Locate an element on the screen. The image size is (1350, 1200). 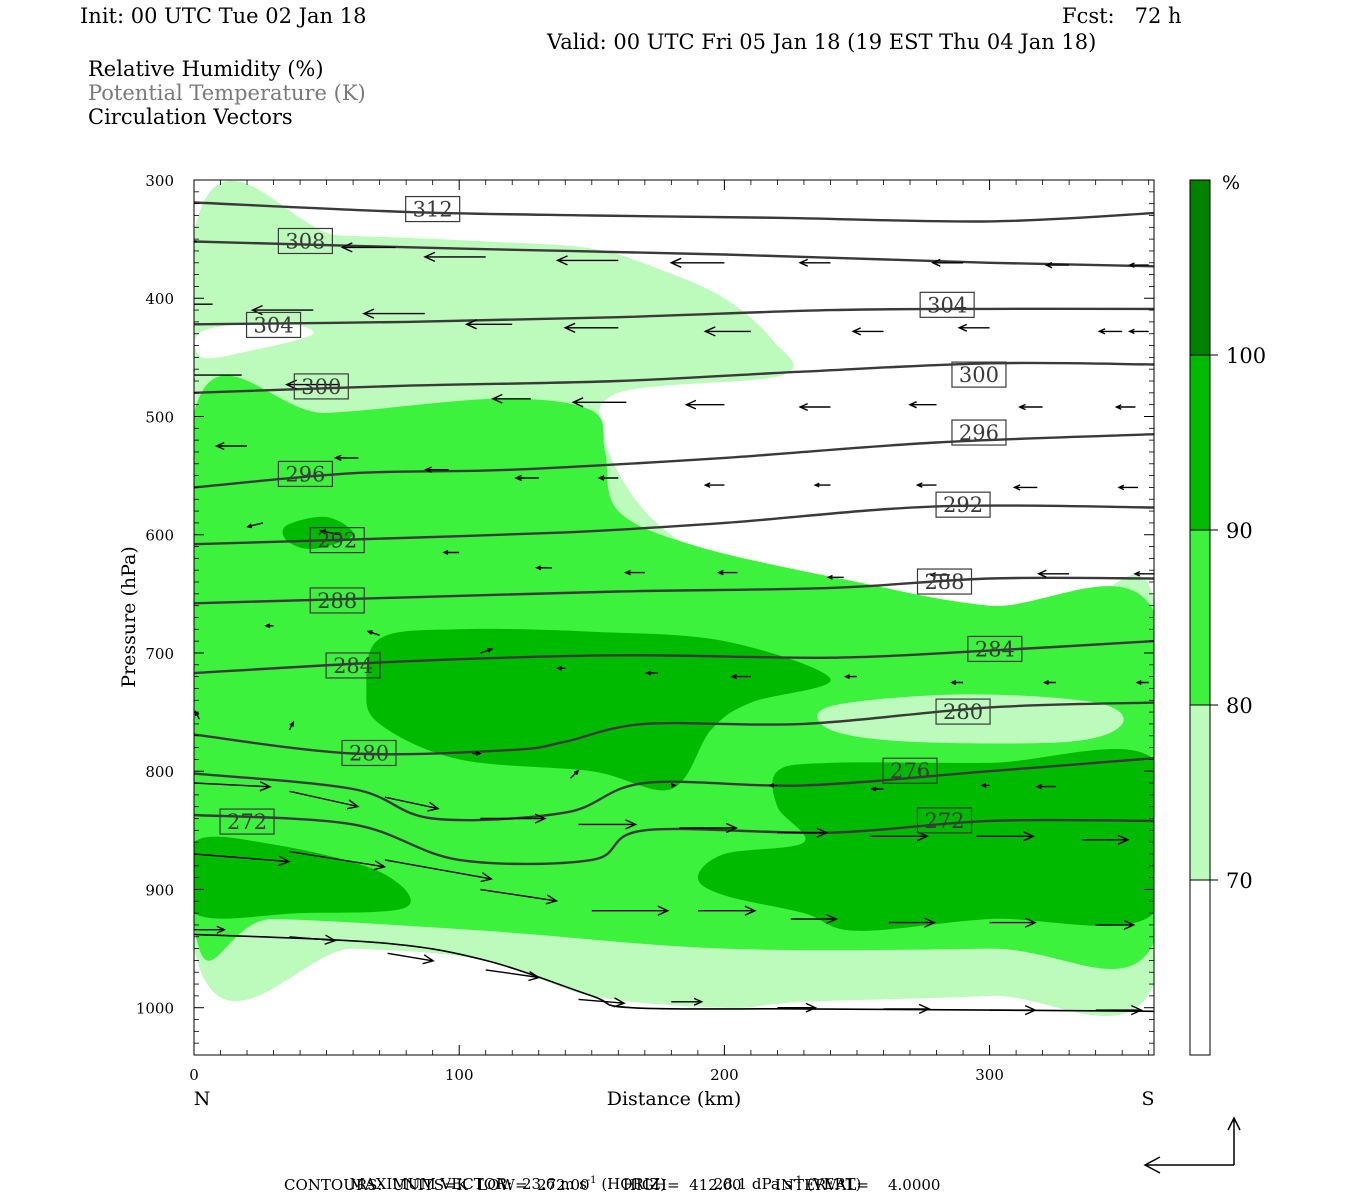
theta-label-text: 296 is located at coordinates (979, 433).